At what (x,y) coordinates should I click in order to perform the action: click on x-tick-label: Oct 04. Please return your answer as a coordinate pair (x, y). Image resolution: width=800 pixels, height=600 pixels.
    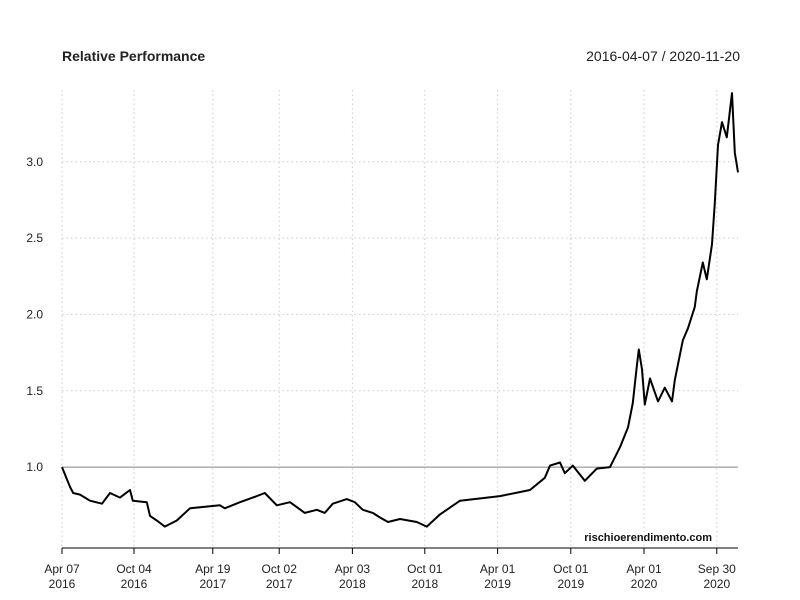
    Looking at the image, I should click on (134, 569).